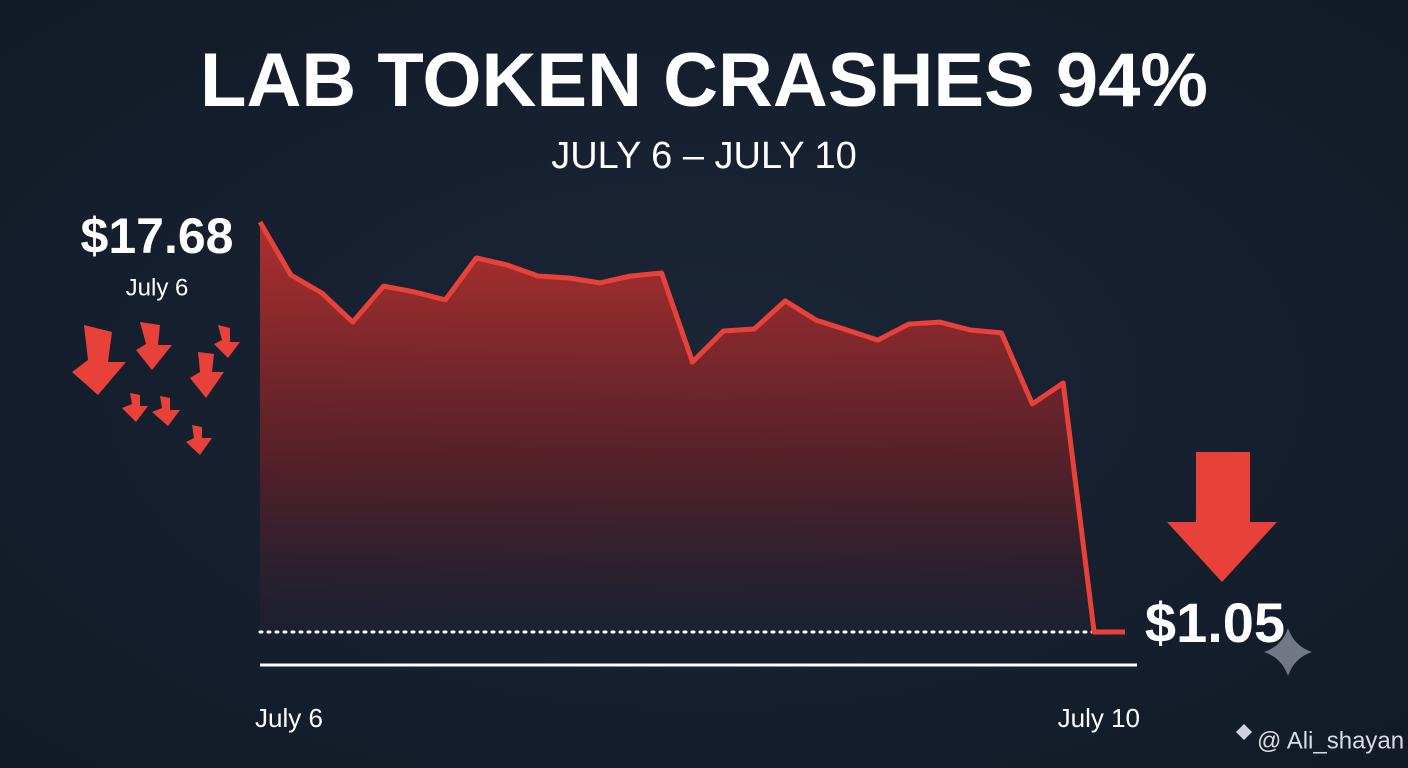 The width and height of the screenshot is (1408, 768). I want to click on chart-title: LAB TOKEN CRASHES 94%, so click(704, 80).